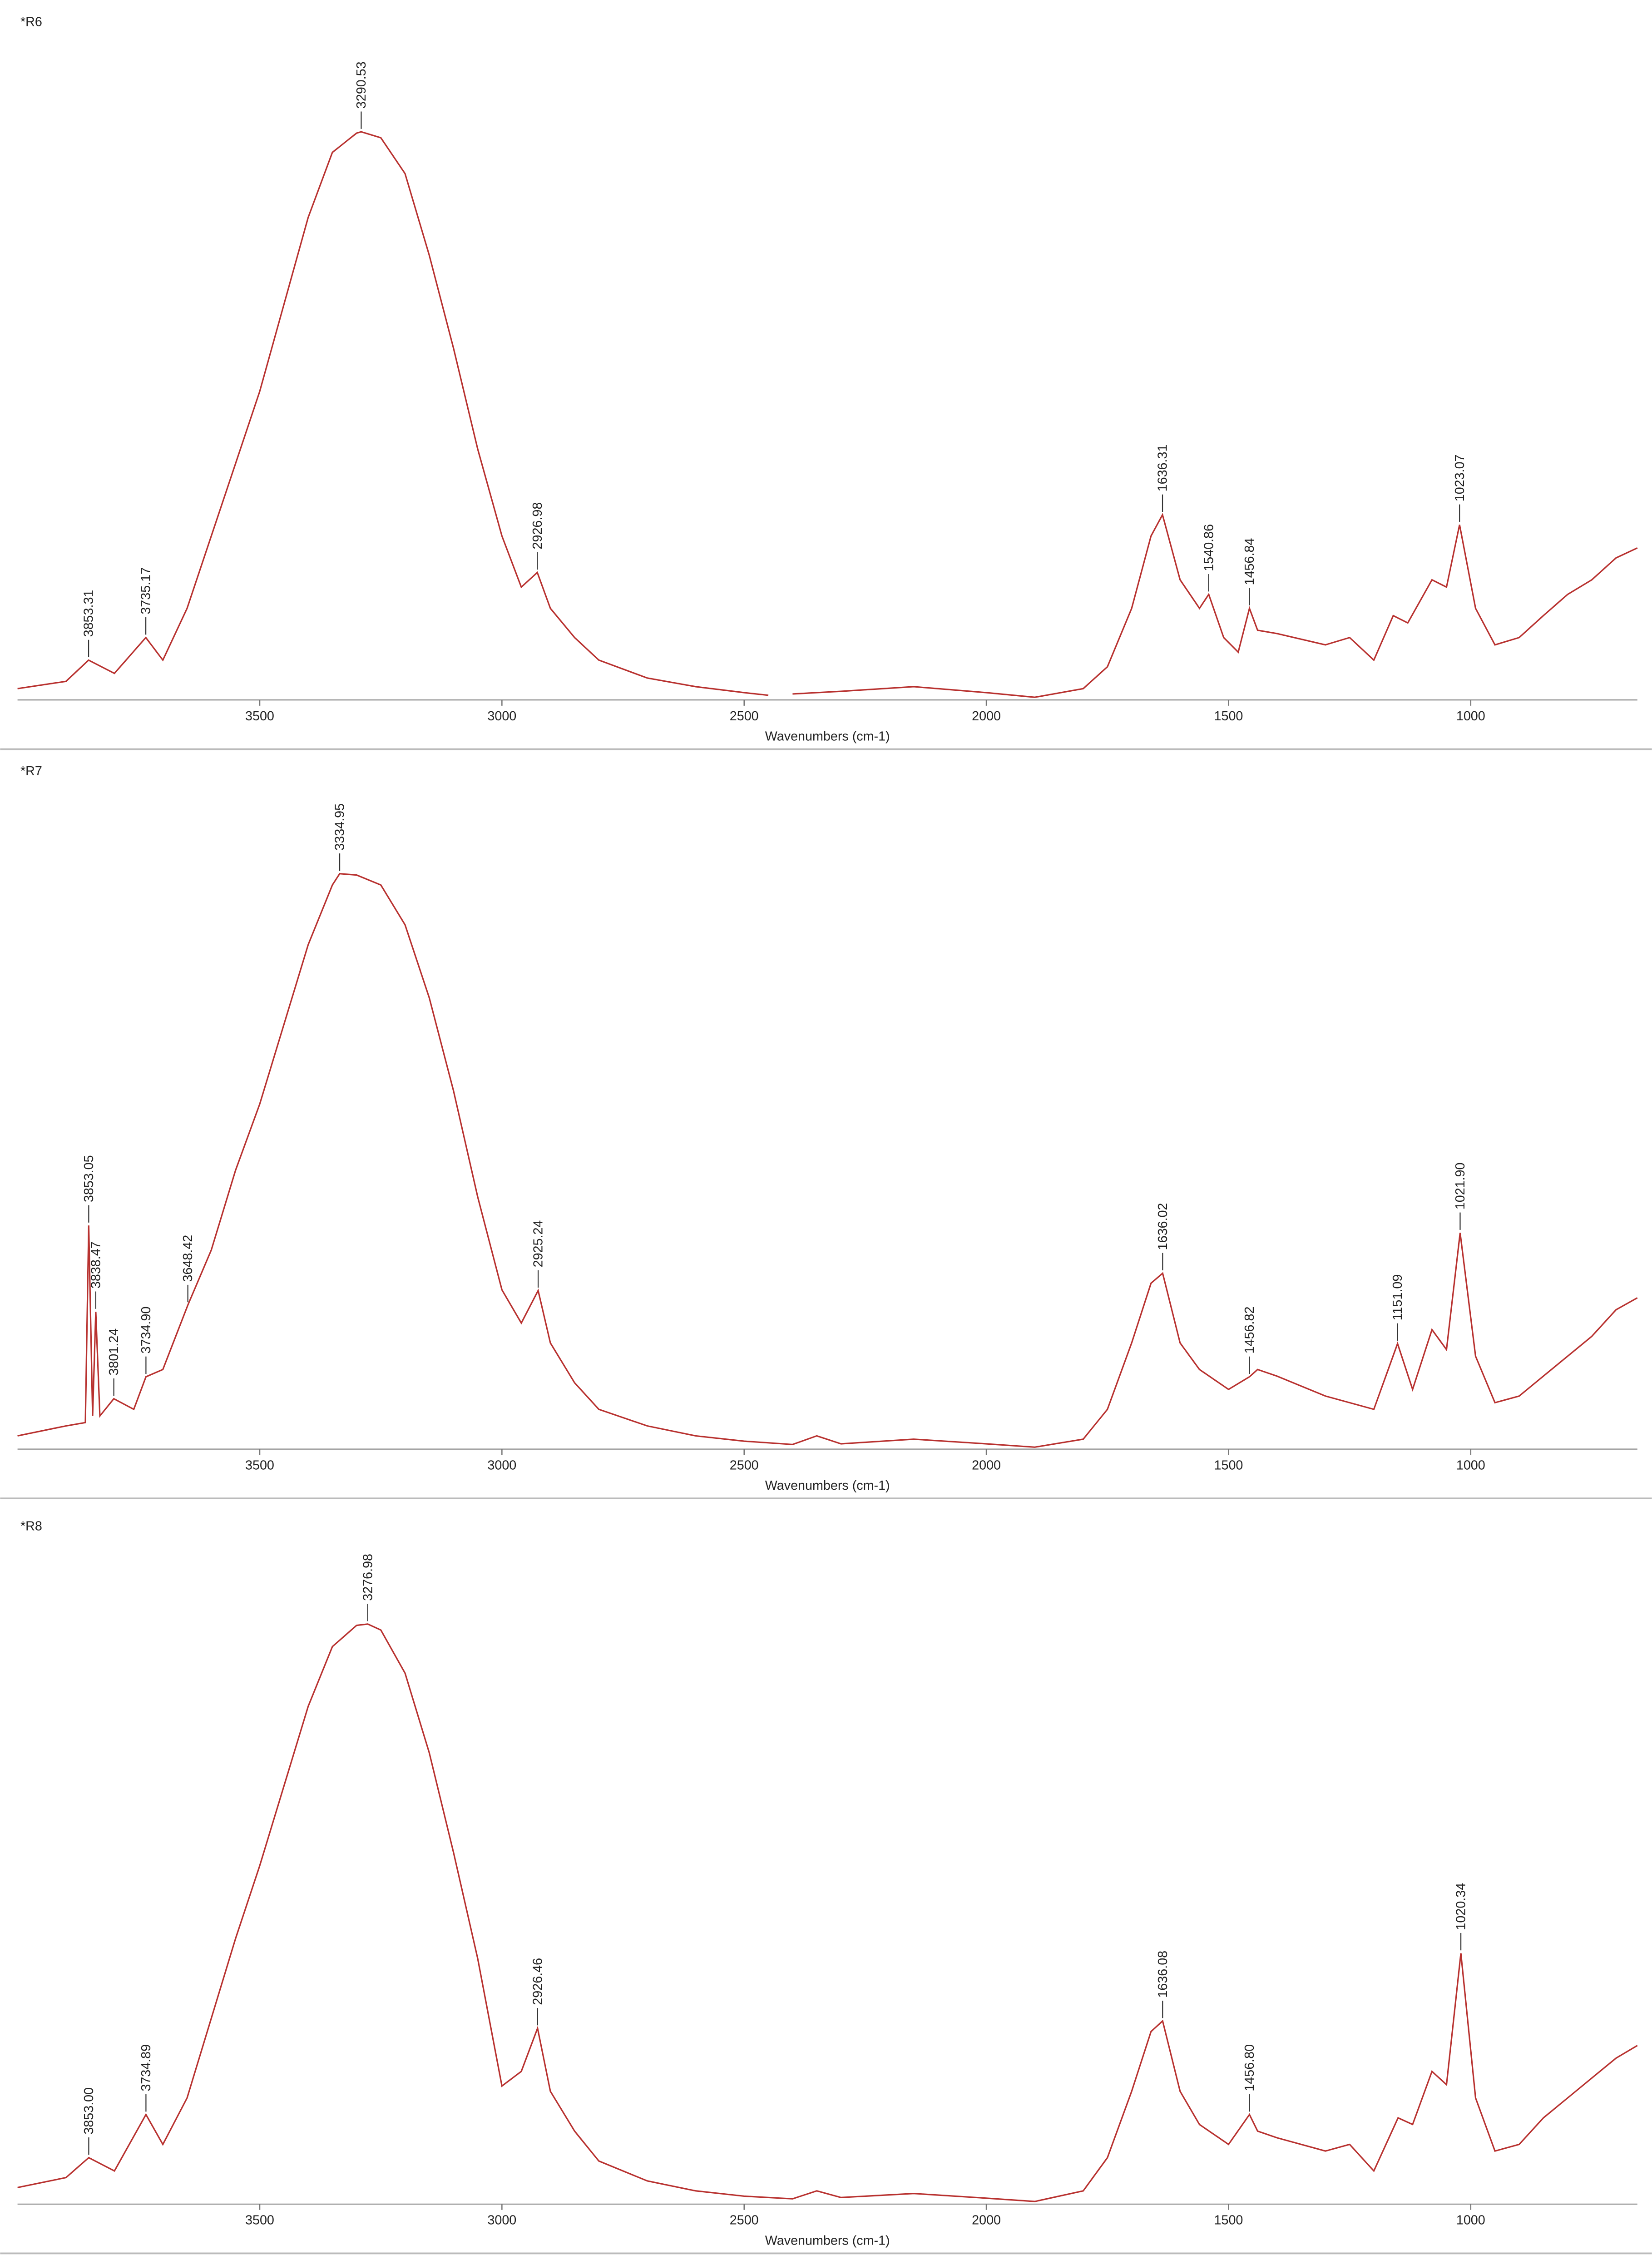 The height and width of the screenshot is (2265, 1652). I want to click on peak-label: 2926.46, so click(537, 1982).